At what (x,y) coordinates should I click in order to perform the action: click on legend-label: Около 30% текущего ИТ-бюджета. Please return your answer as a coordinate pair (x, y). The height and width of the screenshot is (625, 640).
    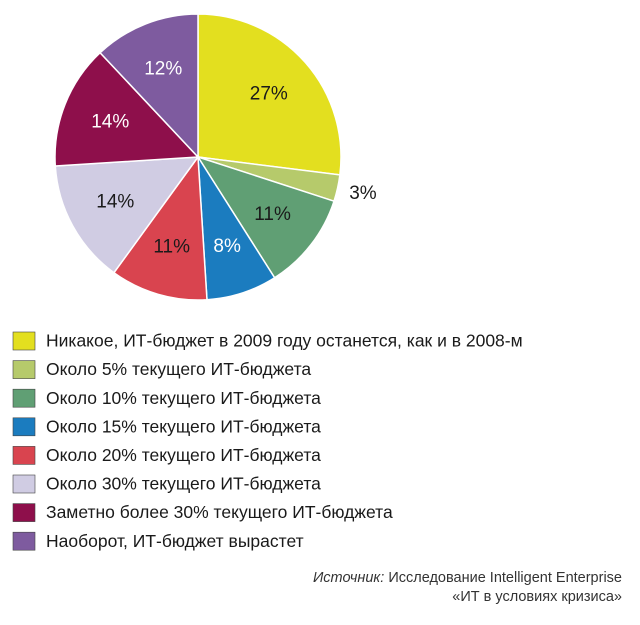
    Looking at the image, I should click on (183, 484).